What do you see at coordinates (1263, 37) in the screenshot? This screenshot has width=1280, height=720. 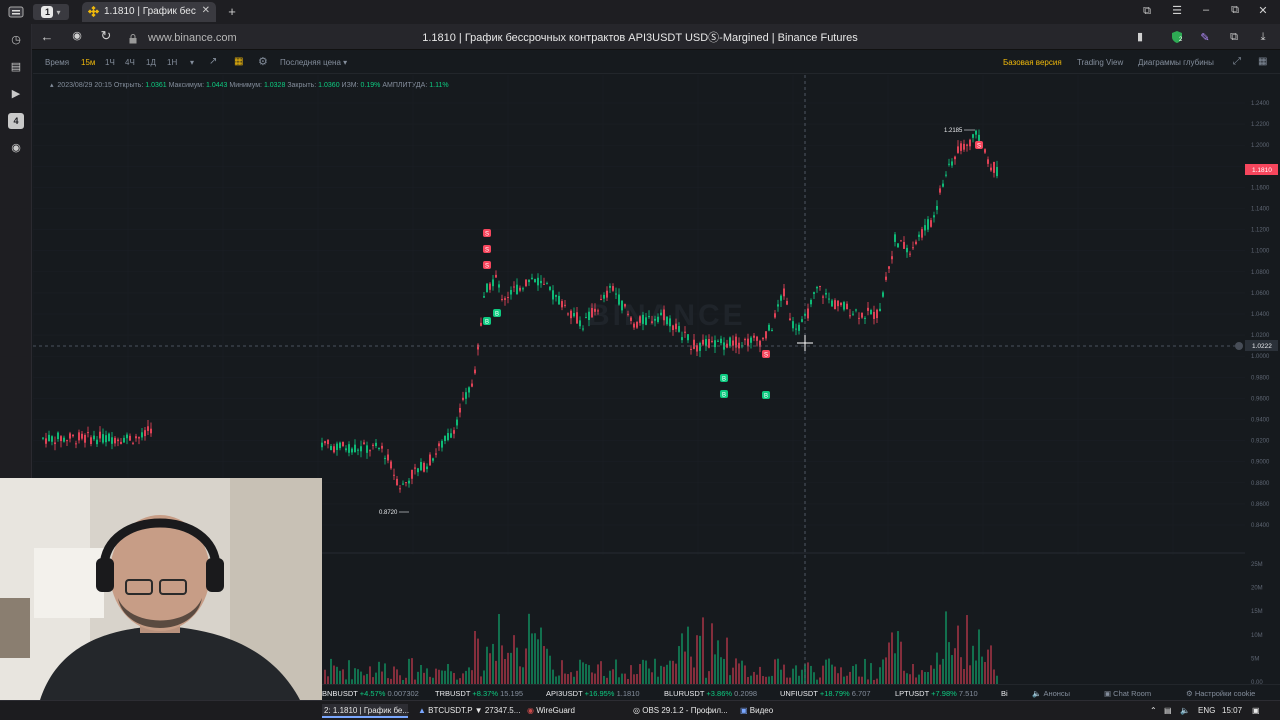 I see `download-icon: ⤓` at bounding box center [1263, 37].